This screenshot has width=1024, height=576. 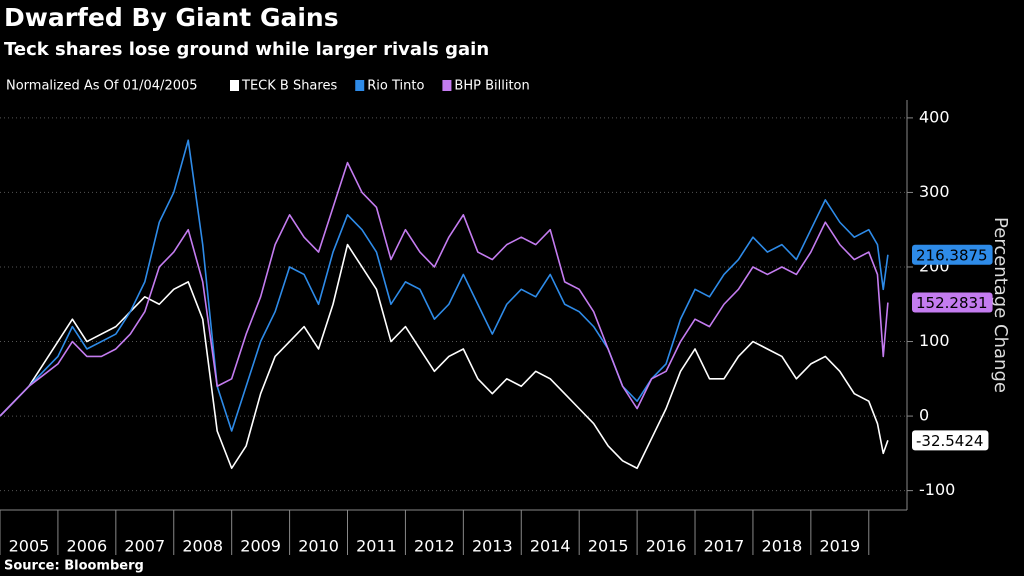 What do you see at coordinates (782, 546) in the screenshot?
I see `x-tick-label: 2018` at bounding box center [782, 546].